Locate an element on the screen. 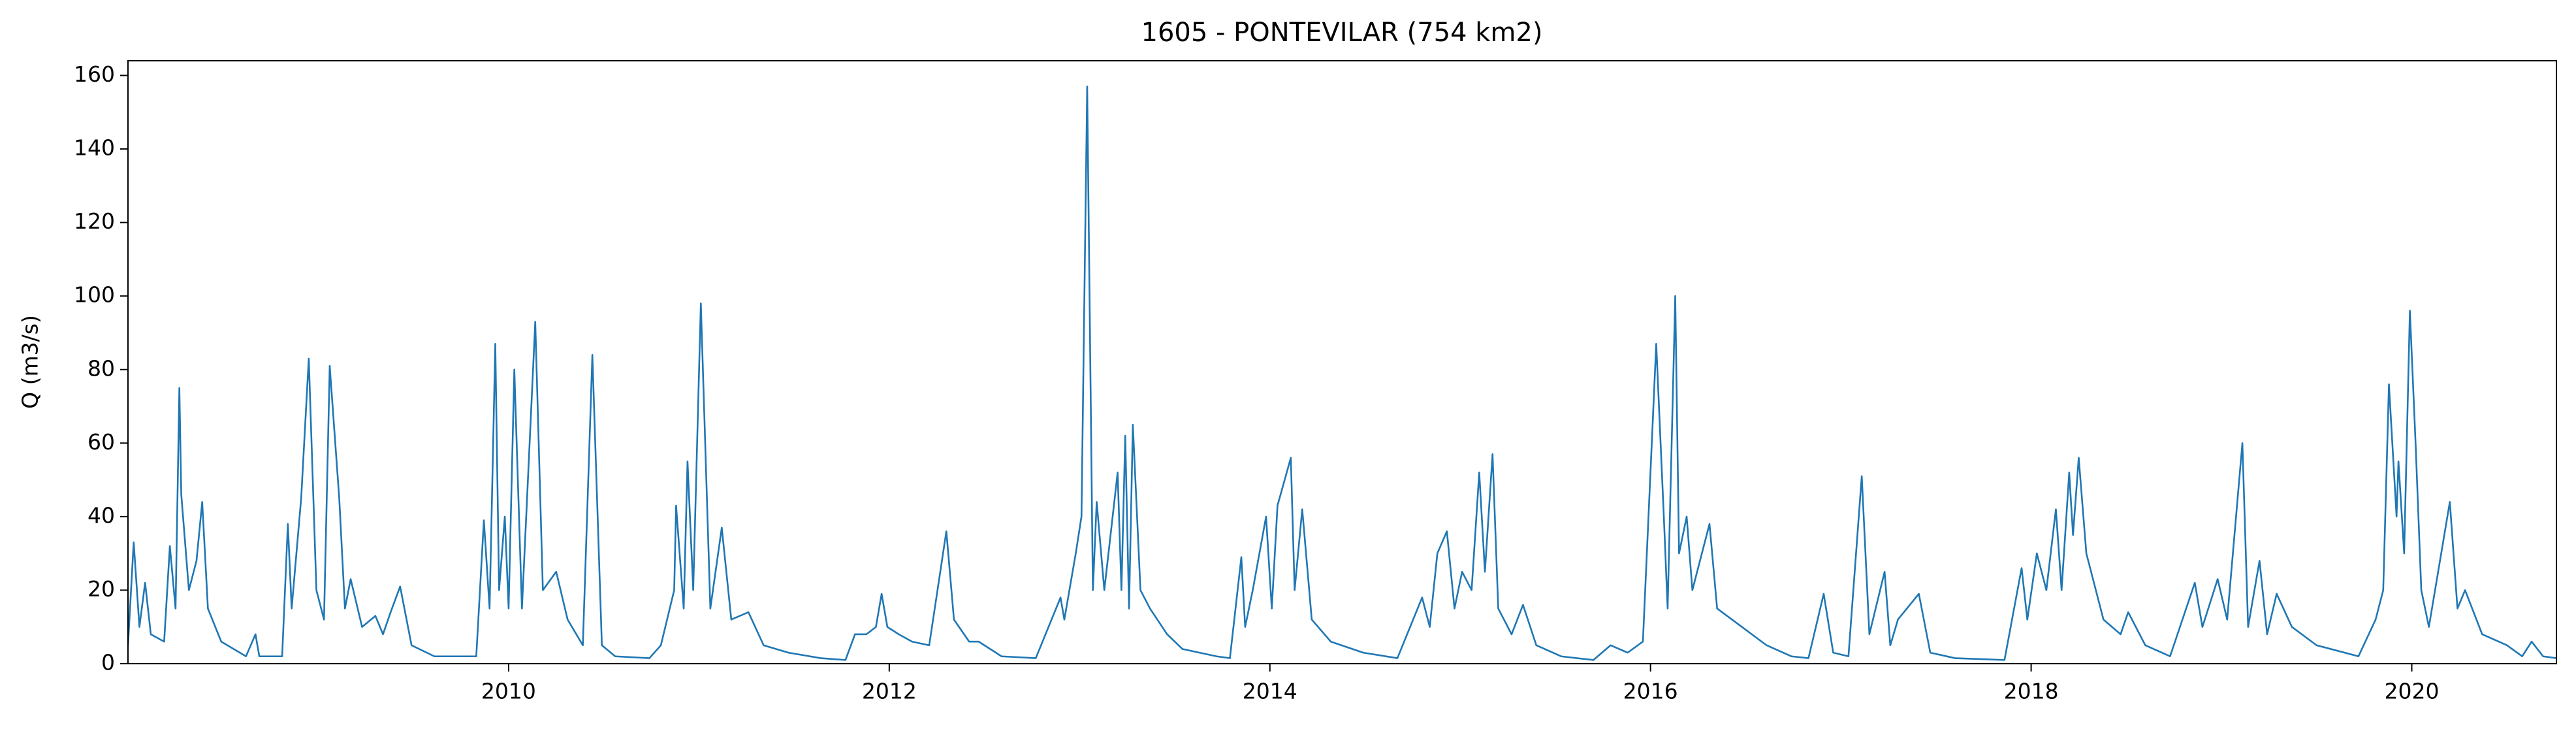  y-tick-label: 20 is located at coordinates (101, 589).